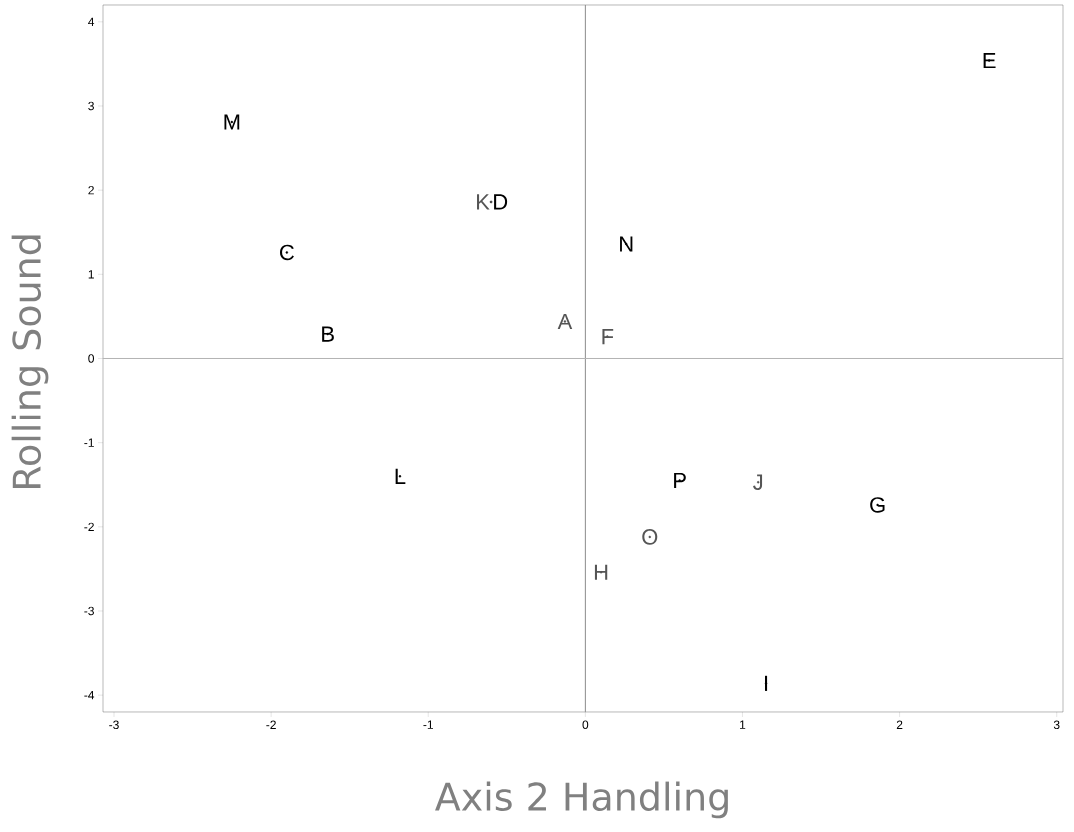 The image size is (1074, 832). Describe the element at coordinates (89, 611) in the screenshot. I see `y-tick-label: -3` at that location.